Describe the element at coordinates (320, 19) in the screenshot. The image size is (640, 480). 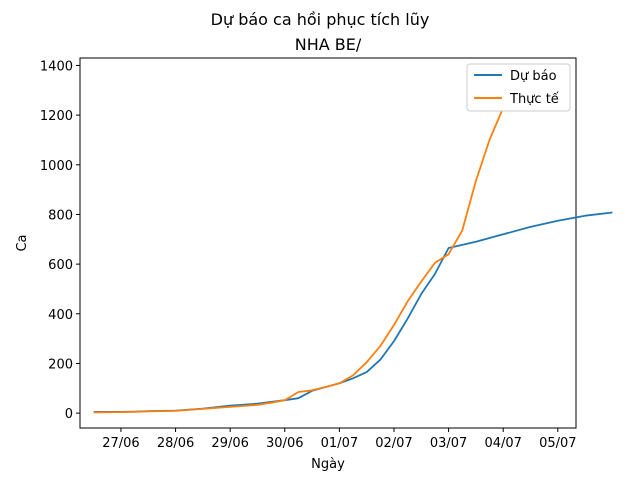
I see `chart-title: Dự báo ca hồi phục tích lũy` at that location.